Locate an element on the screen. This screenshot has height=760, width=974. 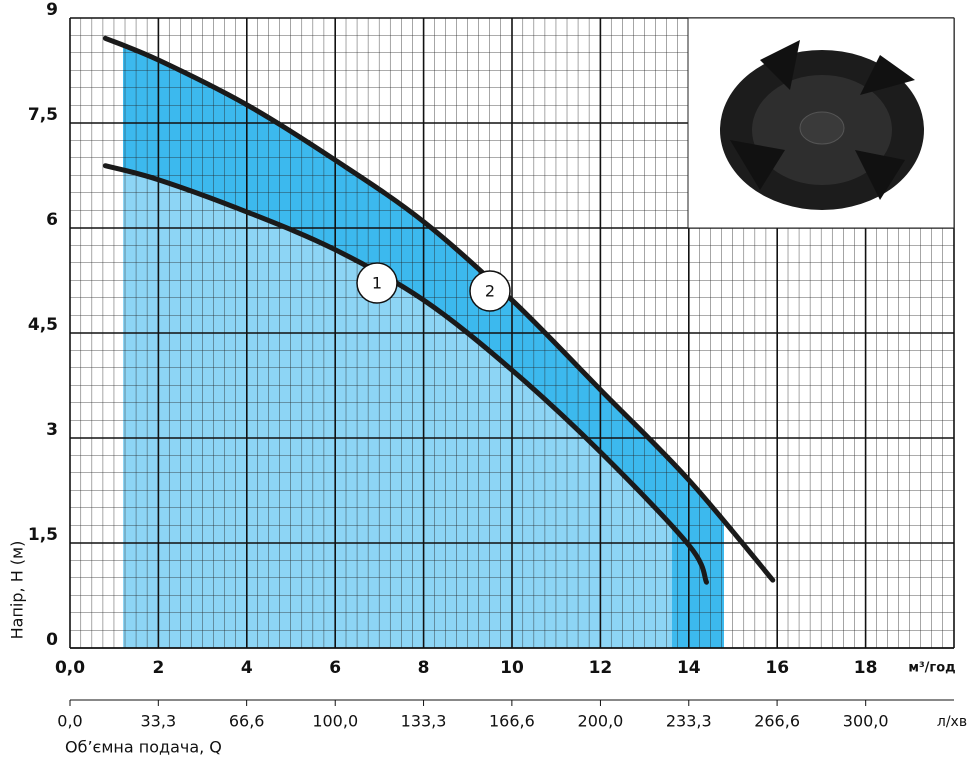
x-tick-label: 0,0 is located at coordinates (70, 668).